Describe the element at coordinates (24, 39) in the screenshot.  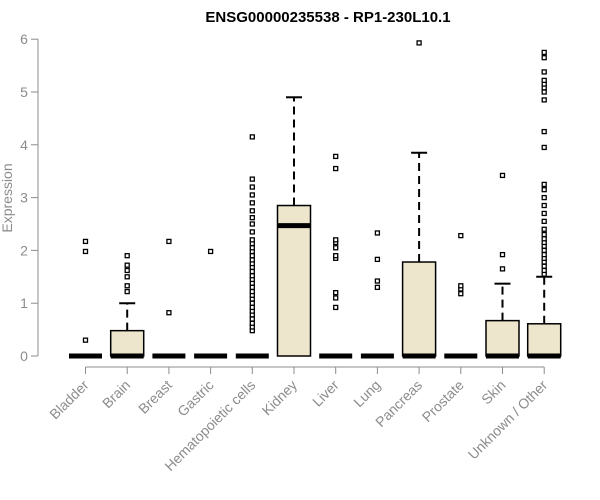
I see `y-tick-label: 6` at that location.